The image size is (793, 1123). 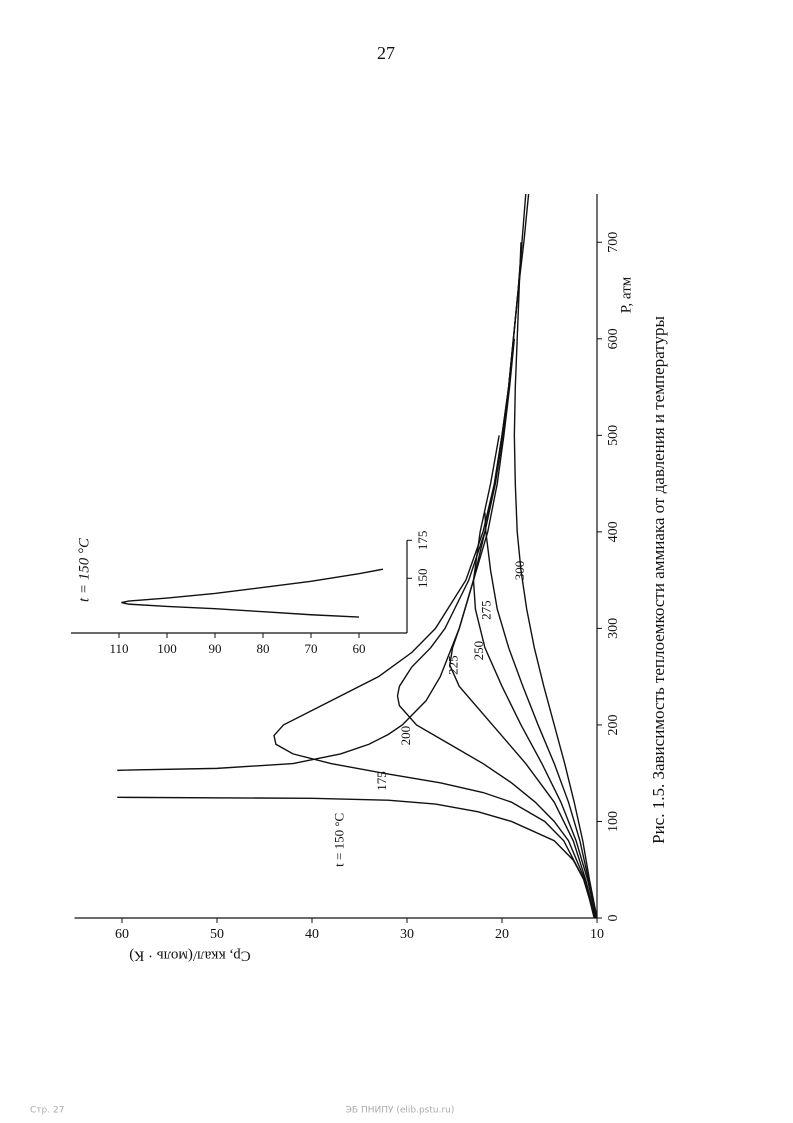 What do you see at coordinates (613, 918) in the screenshot?
I see `x-tick-label: 0` at bounding box center [613, 918].